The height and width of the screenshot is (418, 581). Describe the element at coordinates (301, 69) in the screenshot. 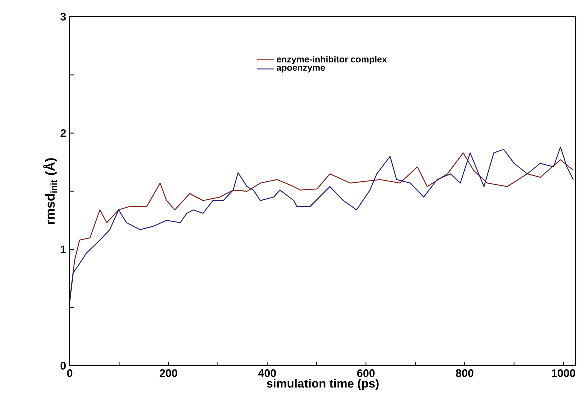

I see `legend-label: apoenzyme` at that location.